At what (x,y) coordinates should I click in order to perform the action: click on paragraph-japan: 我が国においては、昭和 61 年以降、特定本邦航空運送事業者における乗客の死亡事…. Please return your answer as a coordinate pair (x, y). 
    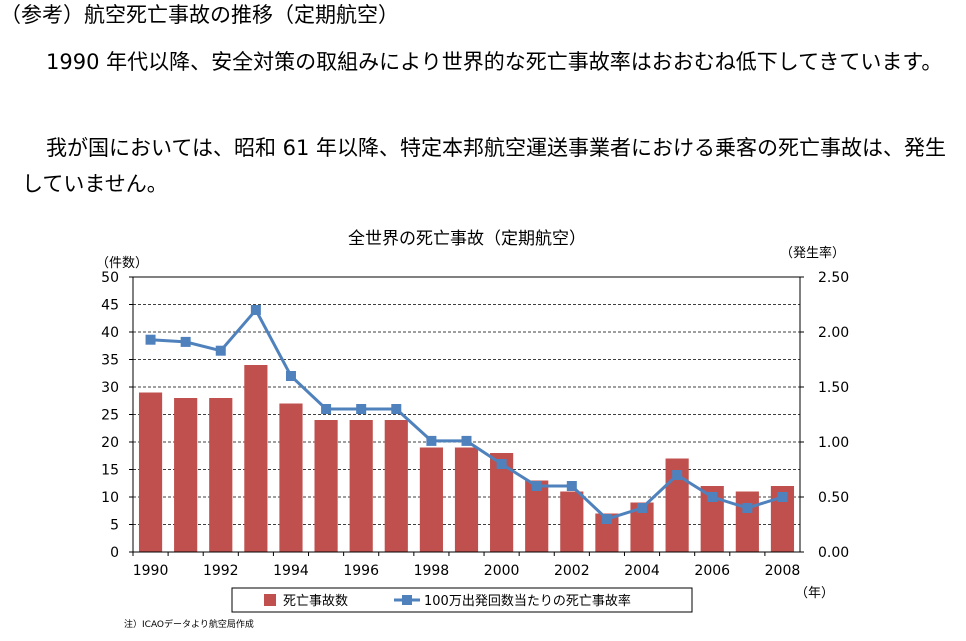
    Looking at the image, I should click on (484, 166).